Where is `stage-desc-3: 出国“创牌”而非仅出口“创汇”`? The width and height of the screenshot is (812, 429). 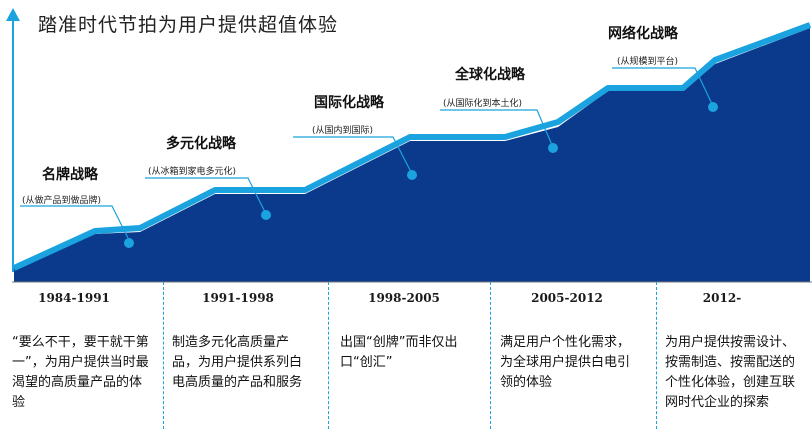 stage-desc-3: 出国“创牌”而非仅出口“创汇” is located at coordinates (399, 352).